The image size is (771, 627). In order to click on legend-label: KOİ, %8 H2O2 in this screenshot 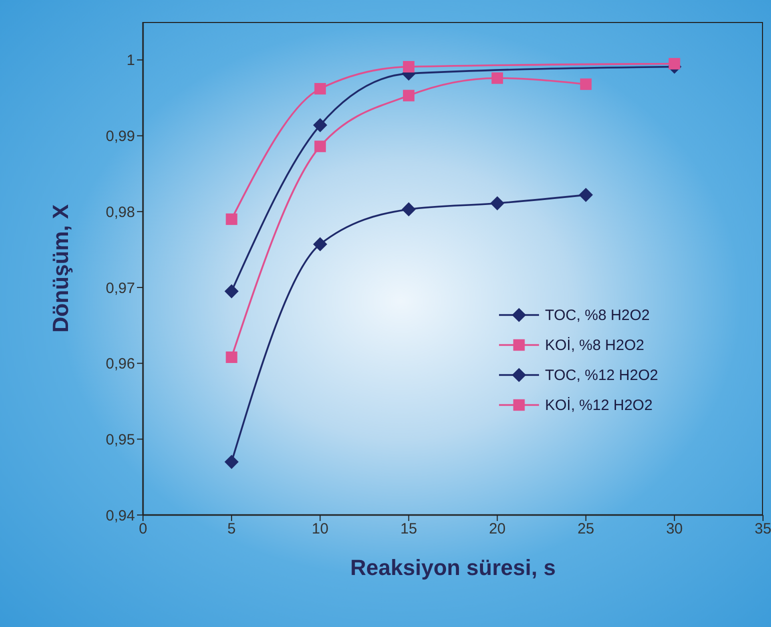, I will do `click(594, 345)`.